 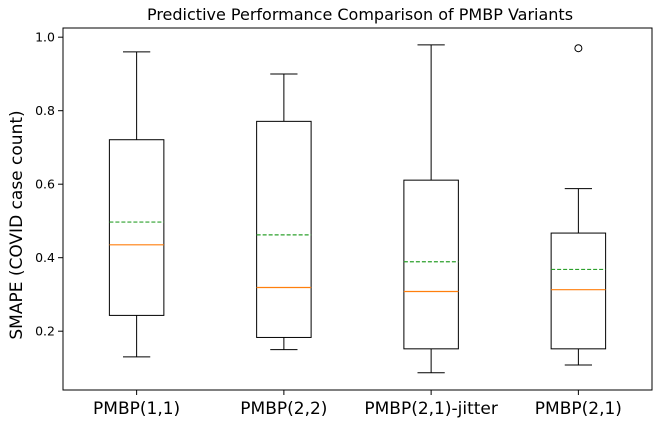 What do you see at coordinates (45, 331) in the screenshot?
I see `y-tick-label: 0.2` at bounding box center [45, 331].